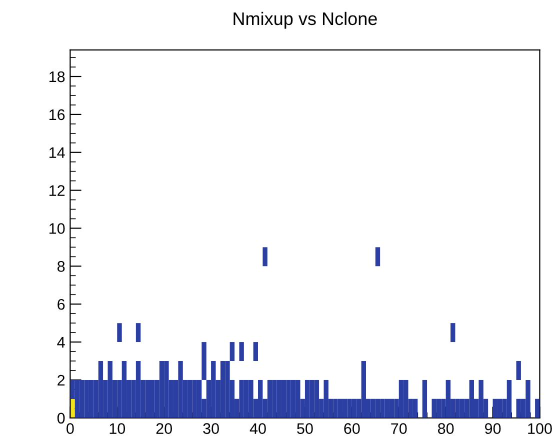 This screenshot has height=446, width=557. What do you see at coordinates (61, 380) in the screenshot?
I see `y-tick-label: 2` at bounding box center [61, 380].